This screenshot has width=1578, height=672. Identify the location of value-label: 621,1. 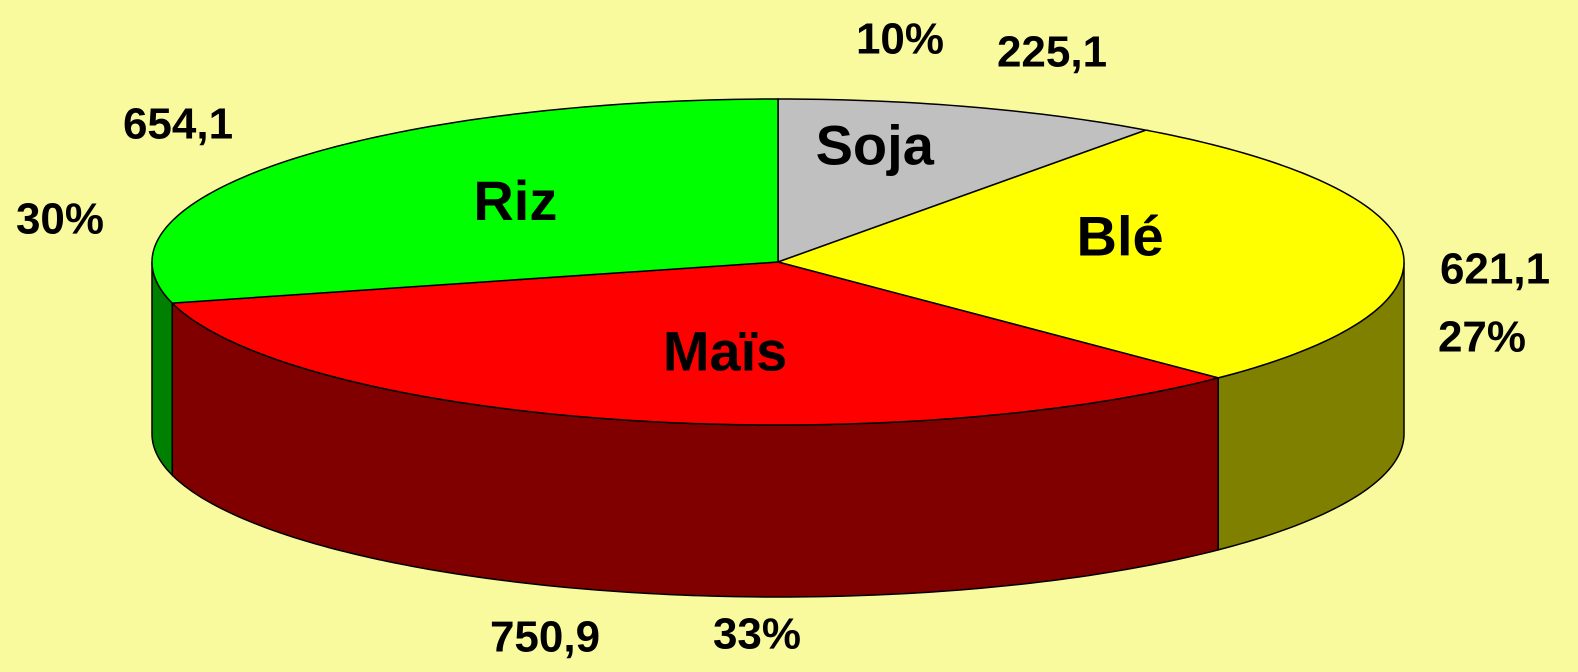
(1495, 269).